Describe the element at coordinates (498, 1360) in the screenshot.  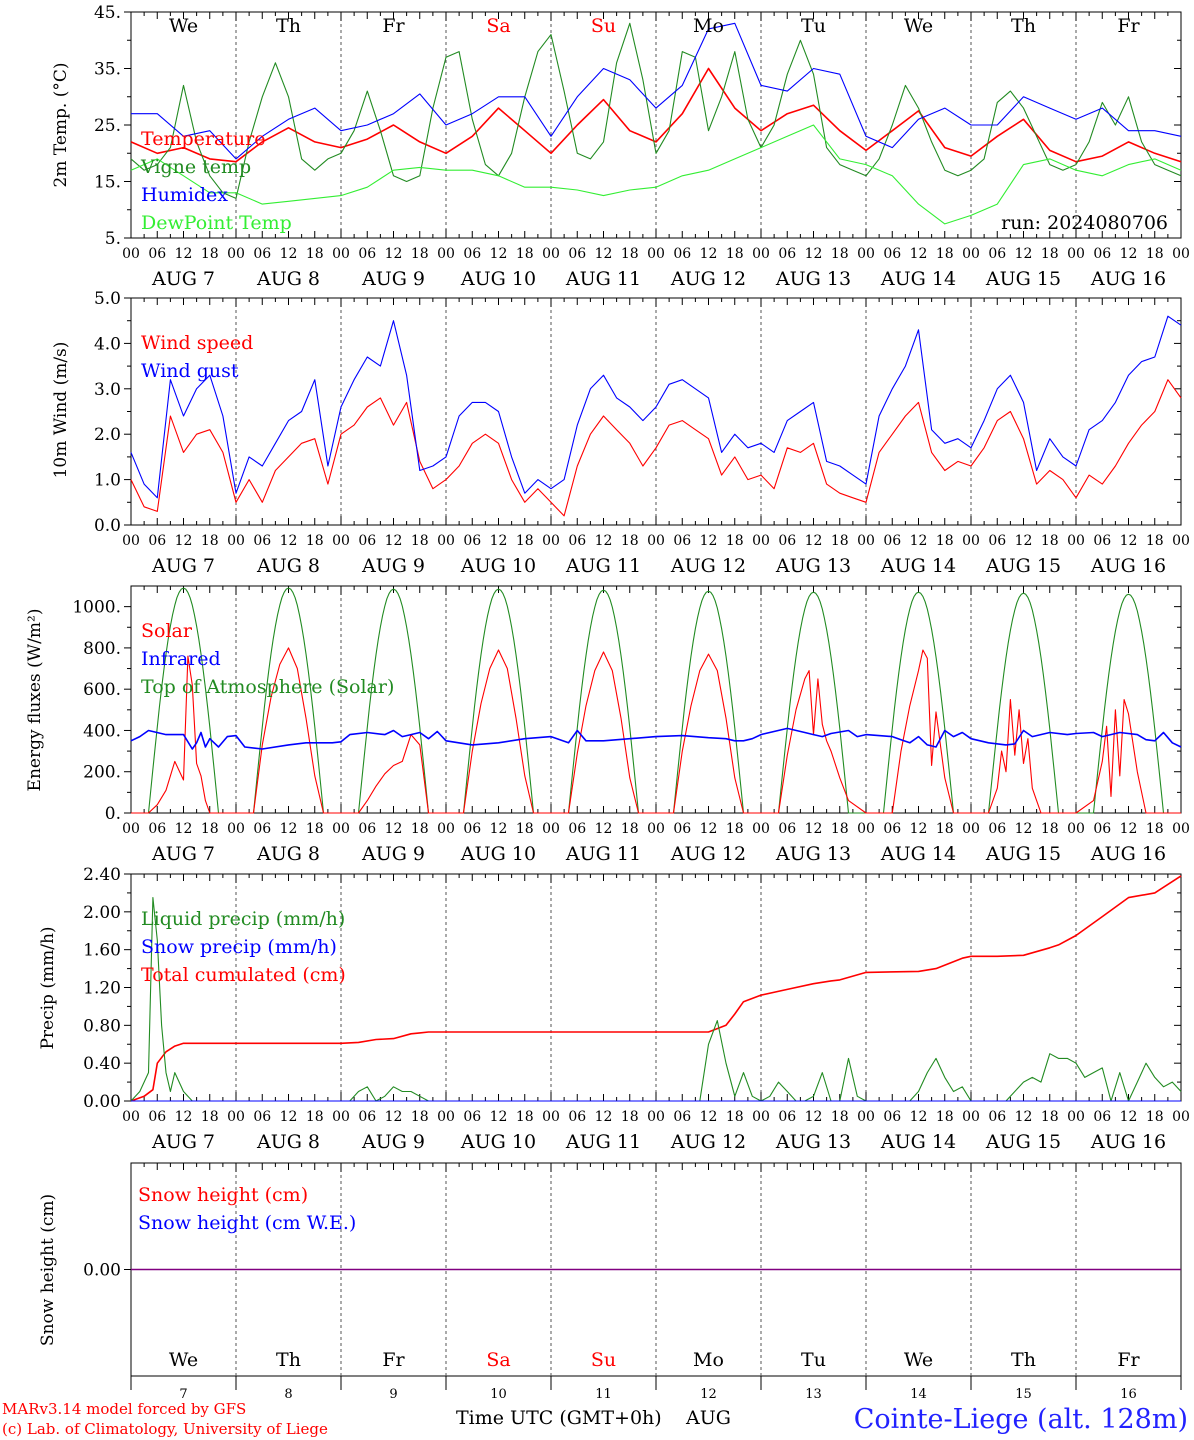
I see `day-name: Sa` at that location.